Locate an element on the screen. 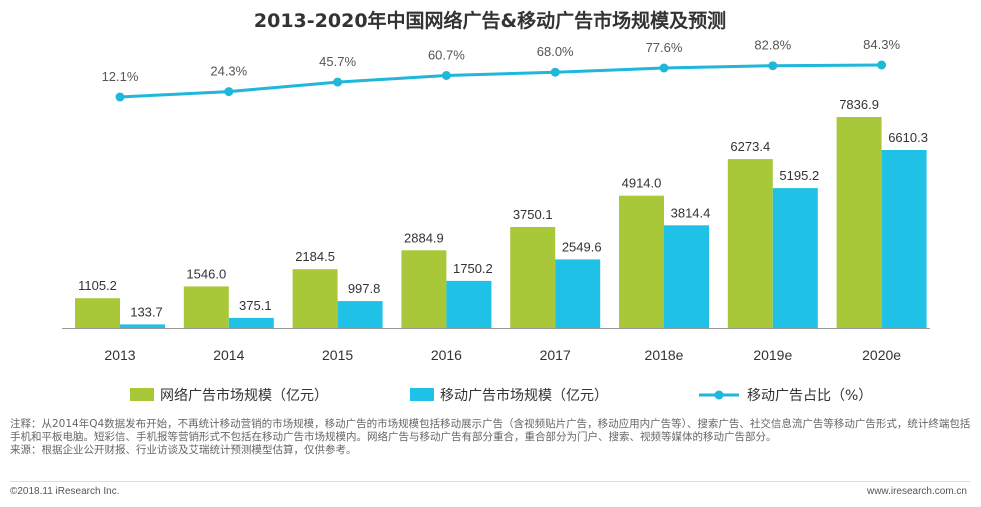  legend-label: 网络广告市场规模（亿元） is located at coordinates (244, 395).